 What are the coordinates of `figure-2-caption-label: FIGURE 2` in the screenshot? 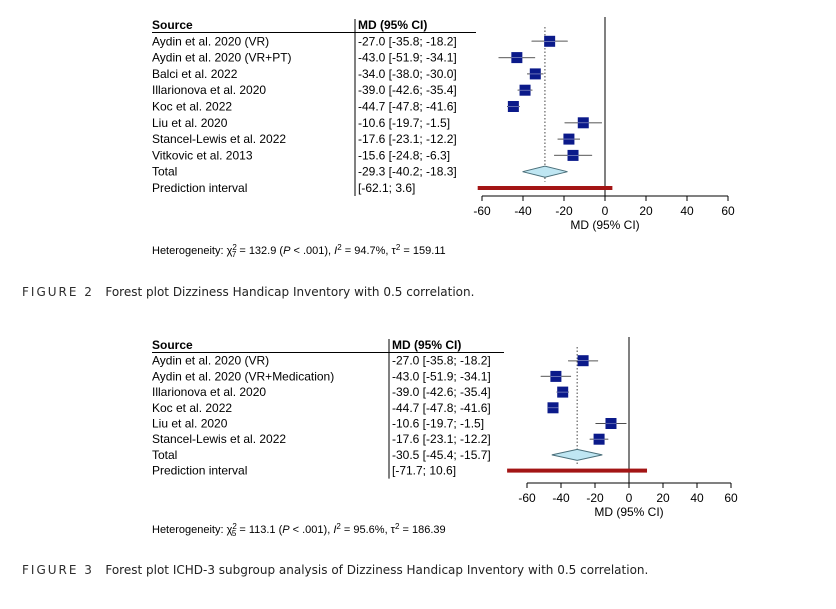 It's located at (58, 292).